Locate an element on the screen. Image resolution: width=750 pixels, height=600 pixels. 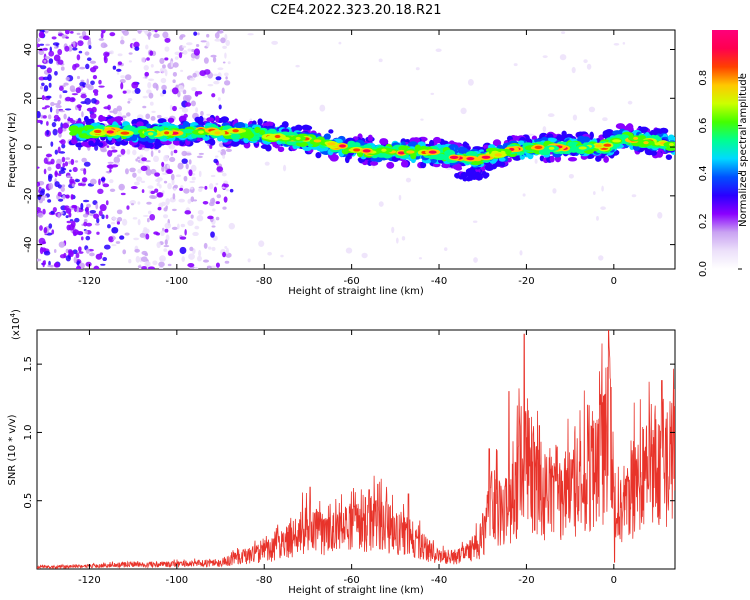
y-tick-label: 0.5 is located at coordinates (28, 501).